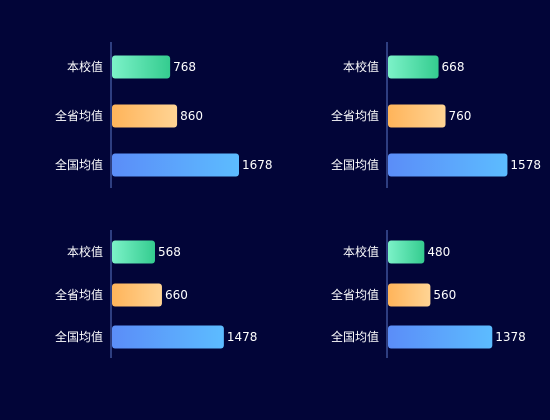  I want to click on chart-panel-bottom-left: 本校值 568 全省均值 660 全国均值 1478, so click(156, 294).